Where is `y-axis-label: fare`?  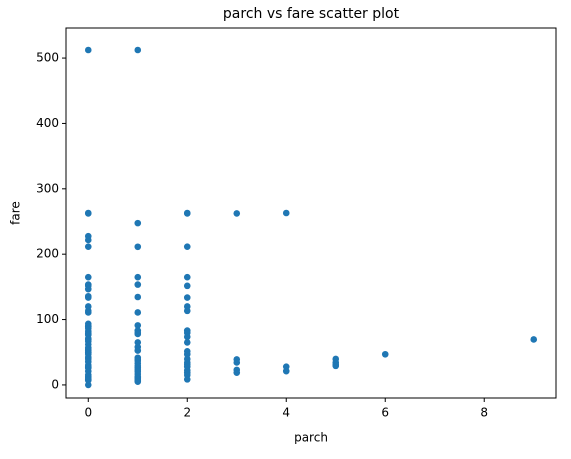 y-axis-label: fare is located at coordinates (16, 213).